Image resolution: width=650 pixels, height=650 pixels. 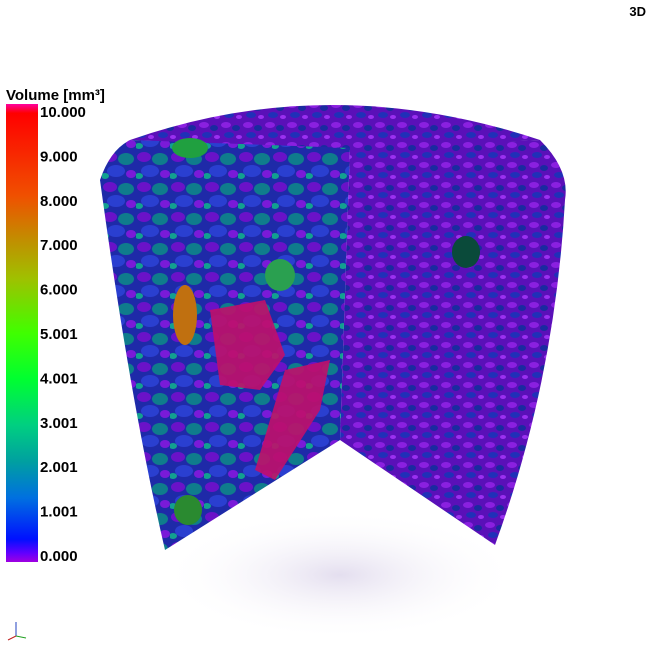 What do you see at coordinates (59, 512) in the screenshot?
I see `colorbar-tick-label: 1.001` at bounding box center [59, 512].